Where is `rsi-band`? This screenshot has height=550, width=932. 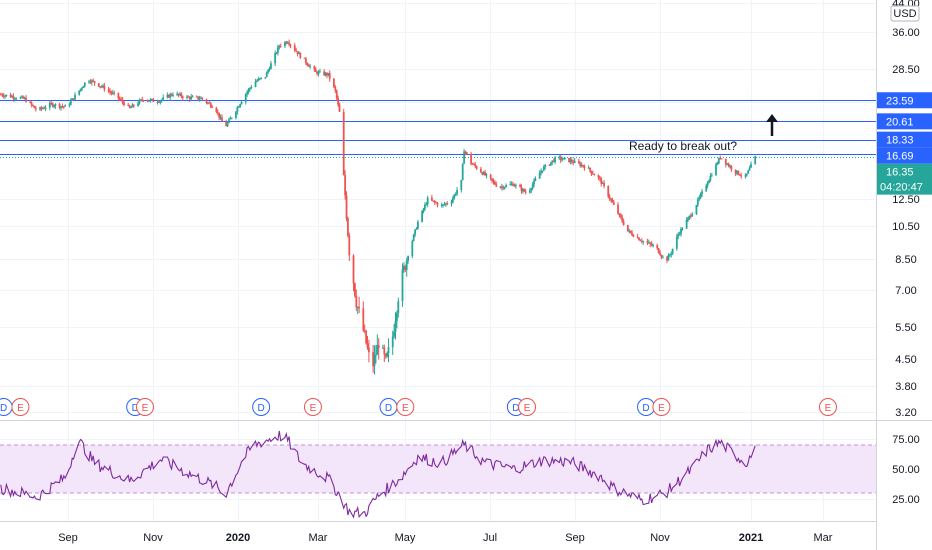 rsi-band is located at coordinates (438, 469).